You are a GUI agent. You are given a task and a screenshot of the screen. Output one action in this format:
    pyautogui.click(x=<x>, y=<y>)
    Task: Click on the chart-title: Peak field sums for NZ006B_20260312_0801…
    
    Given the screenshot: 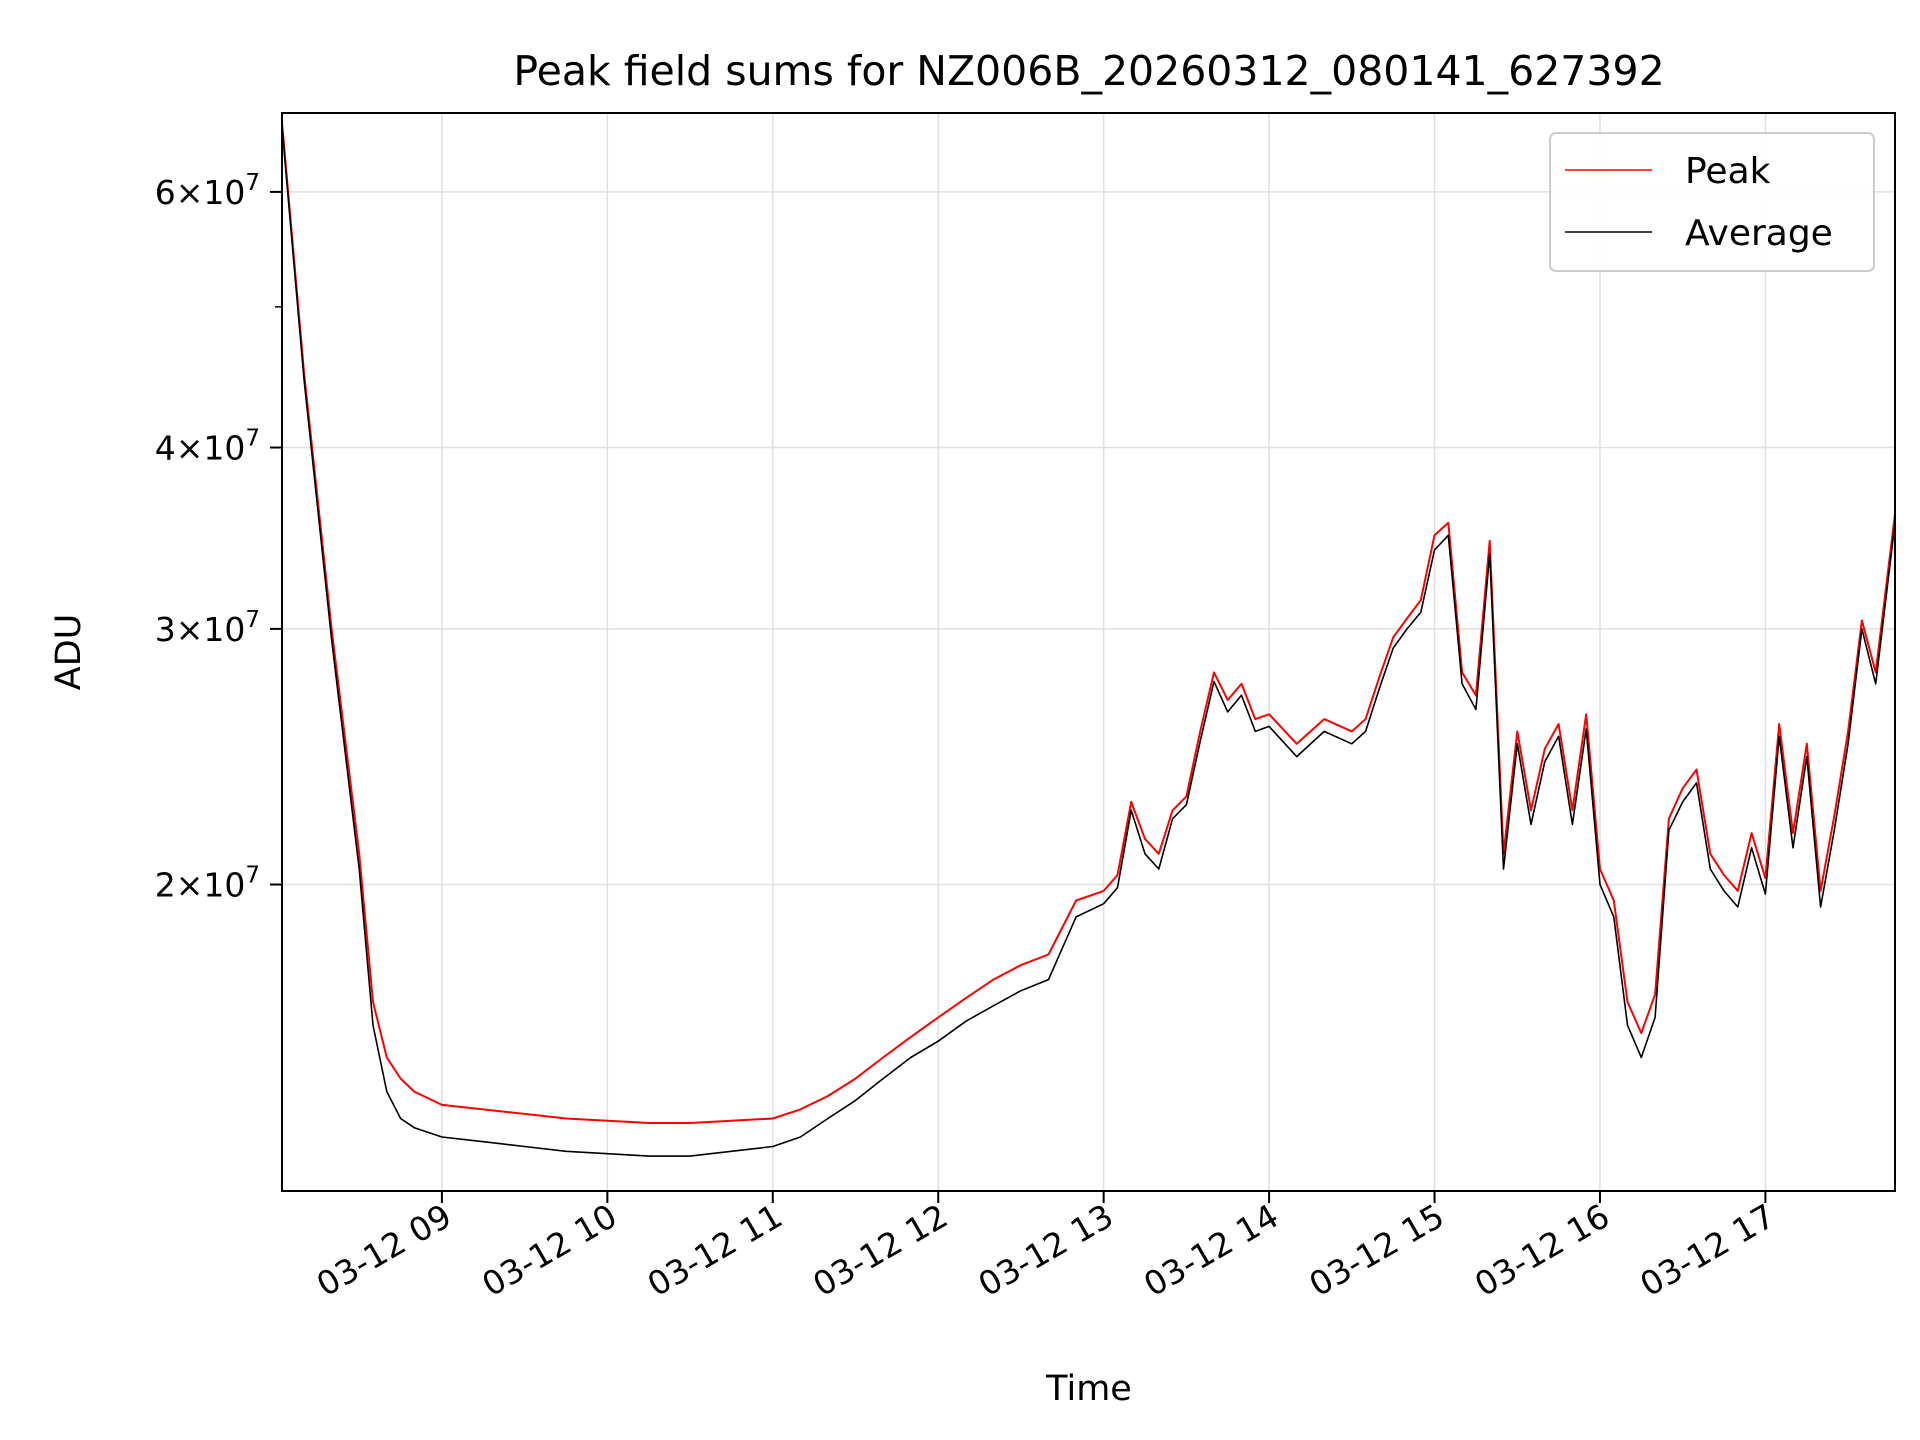 What is the action you would take?
    pyautogui.click(x=1088, y=71)
    